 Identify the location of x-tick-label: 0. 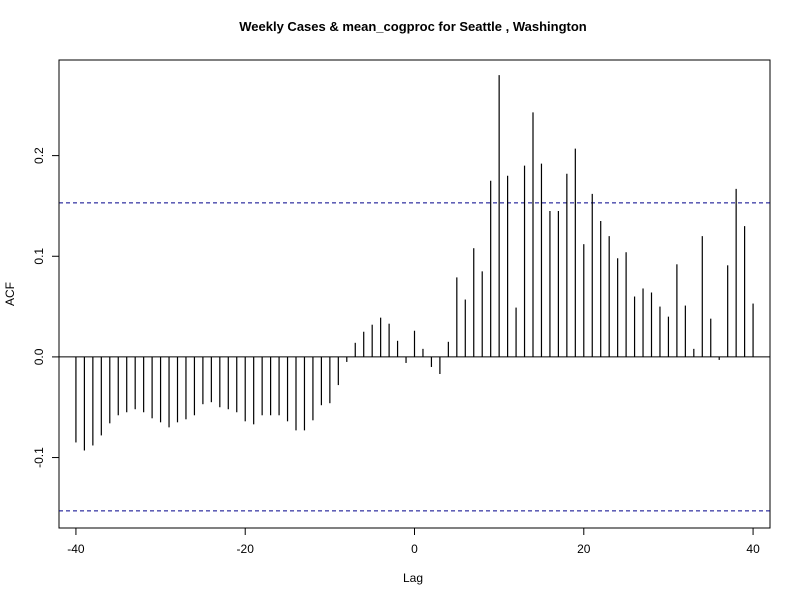
(414, 549).